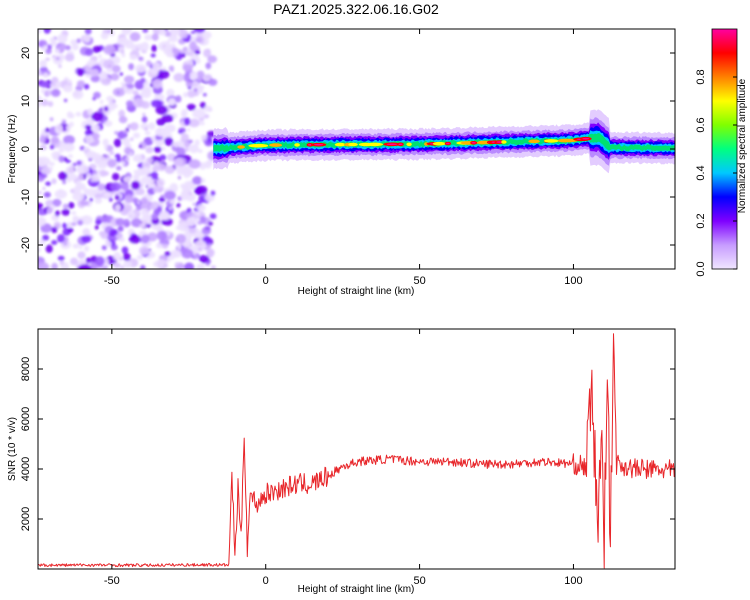 This screenshot has height=600, width=750. I want to click on spectrogram-y-tick-label: -20, so click(26, 245).